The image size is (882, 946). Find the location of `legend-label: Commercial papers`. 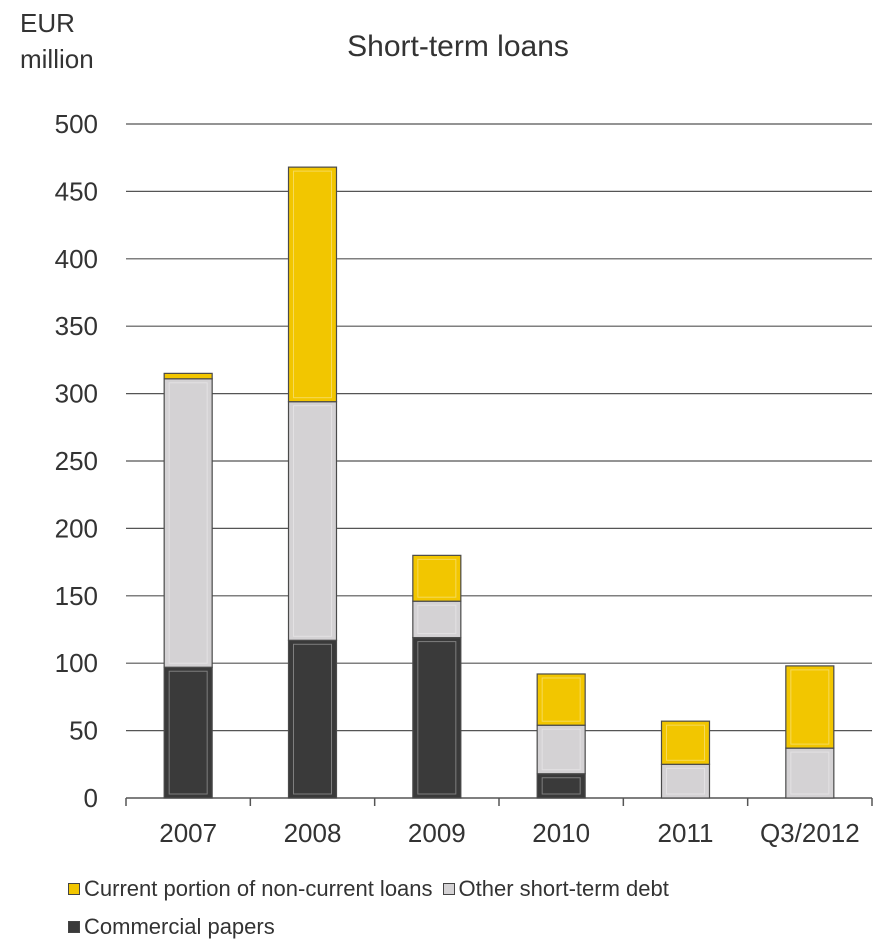

legend-label: Commercial papers is located at coordinates (179, 926).